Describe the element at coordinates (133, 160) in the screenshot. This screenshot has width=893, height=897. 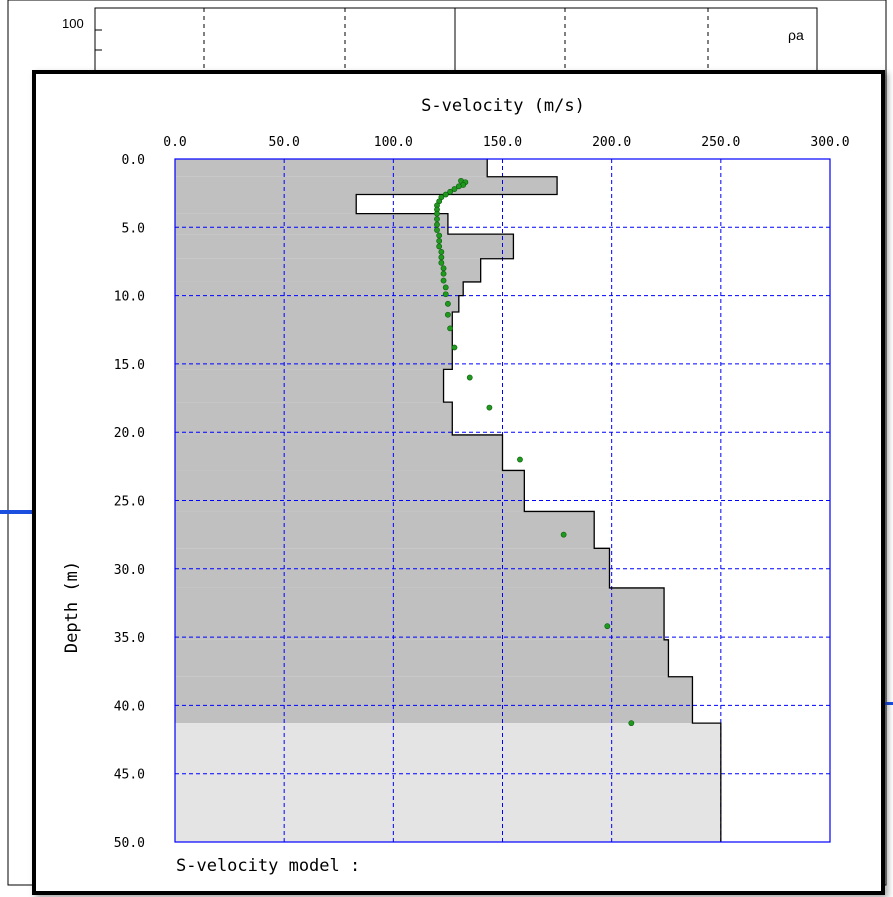
I see `y-tick-label-0.0: 0.0` at that location.